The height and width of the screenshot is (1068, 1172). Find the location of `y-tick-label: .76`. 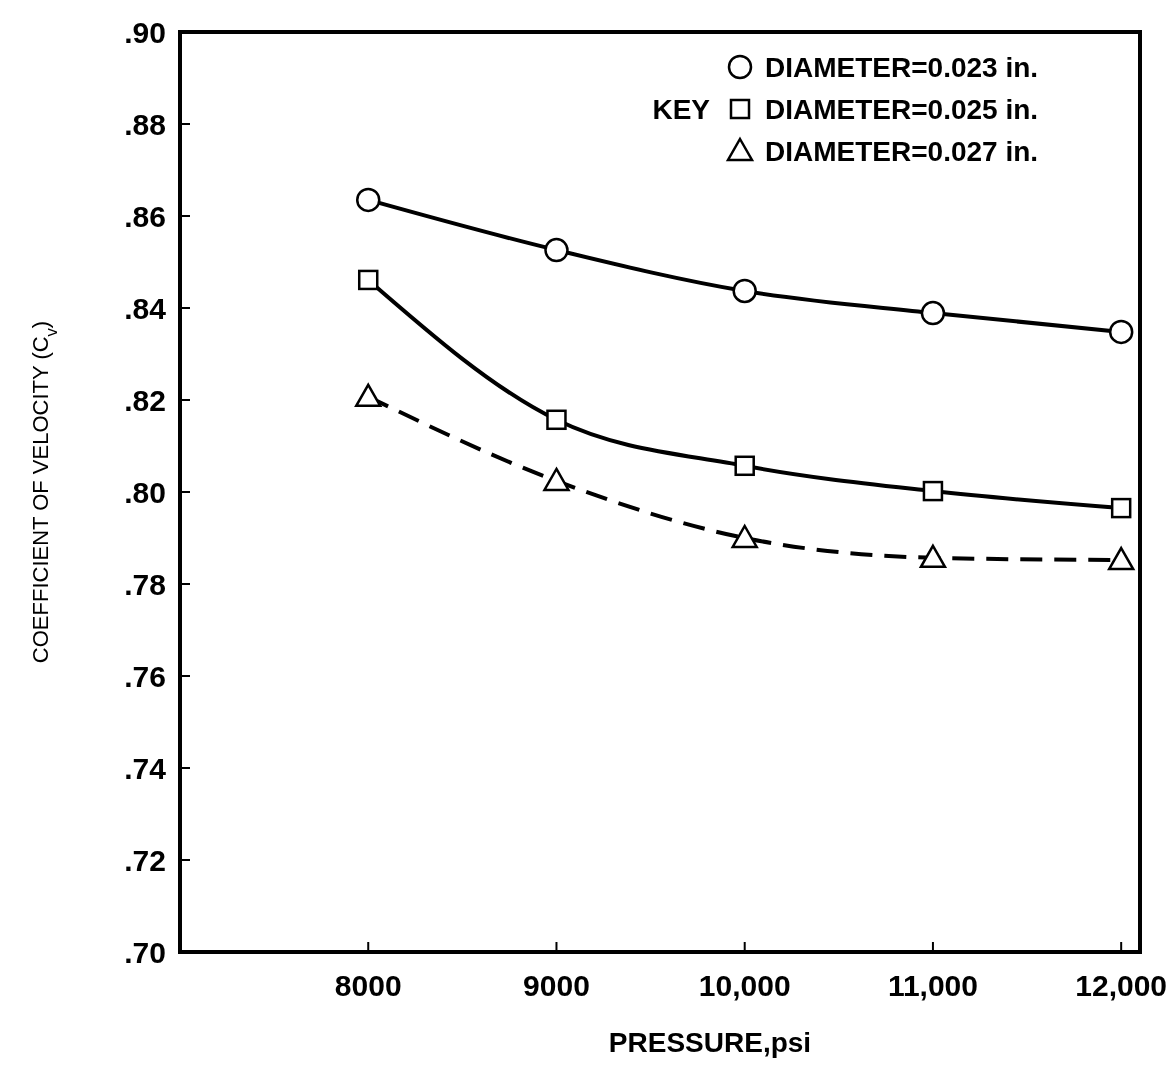

y-tick-label: .76 is located at coordinates (145, 676).